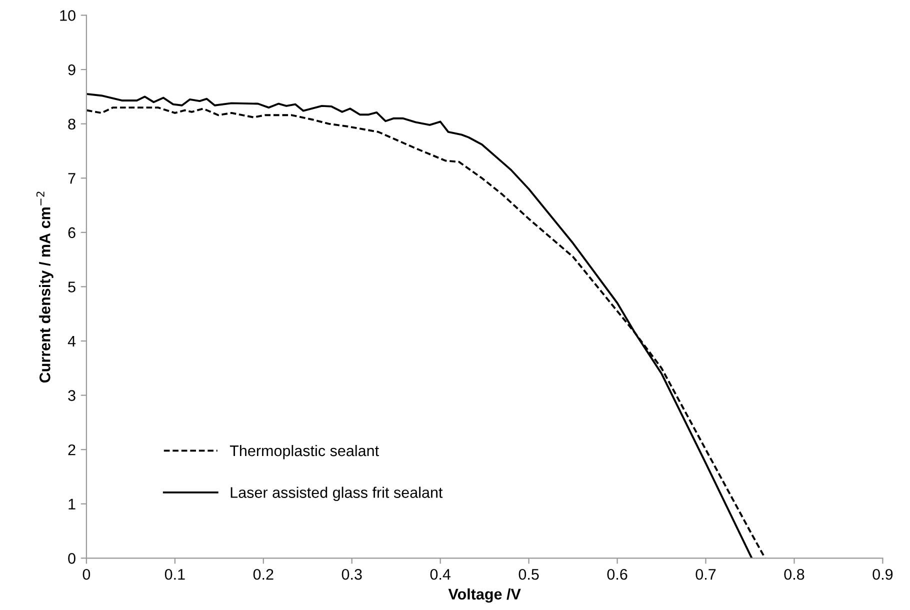 The height and width of the screenshot is (610, 910). I want to click on x-tick-label: 0.4, so click(440, 574).